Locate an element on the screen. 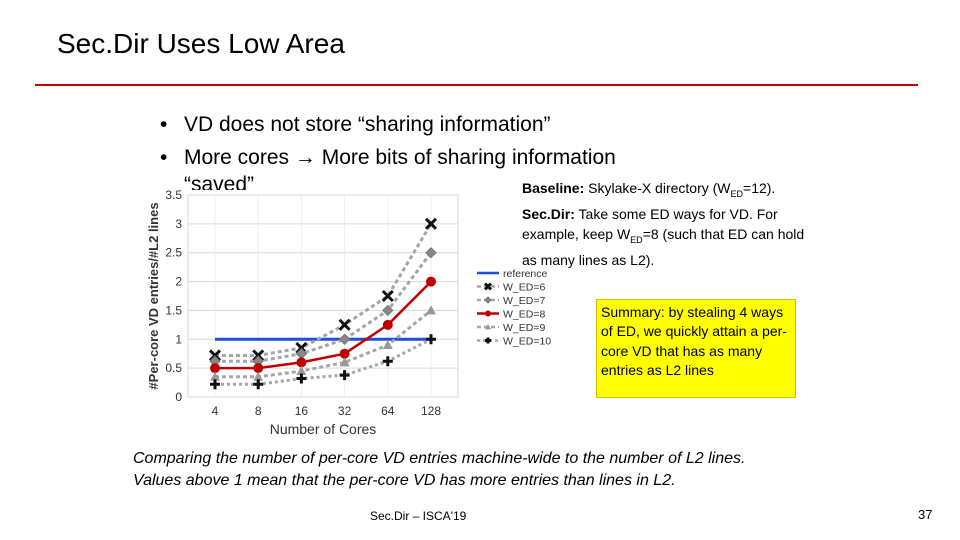  x-tick-label: 32 is located at coordinates (345, 411).